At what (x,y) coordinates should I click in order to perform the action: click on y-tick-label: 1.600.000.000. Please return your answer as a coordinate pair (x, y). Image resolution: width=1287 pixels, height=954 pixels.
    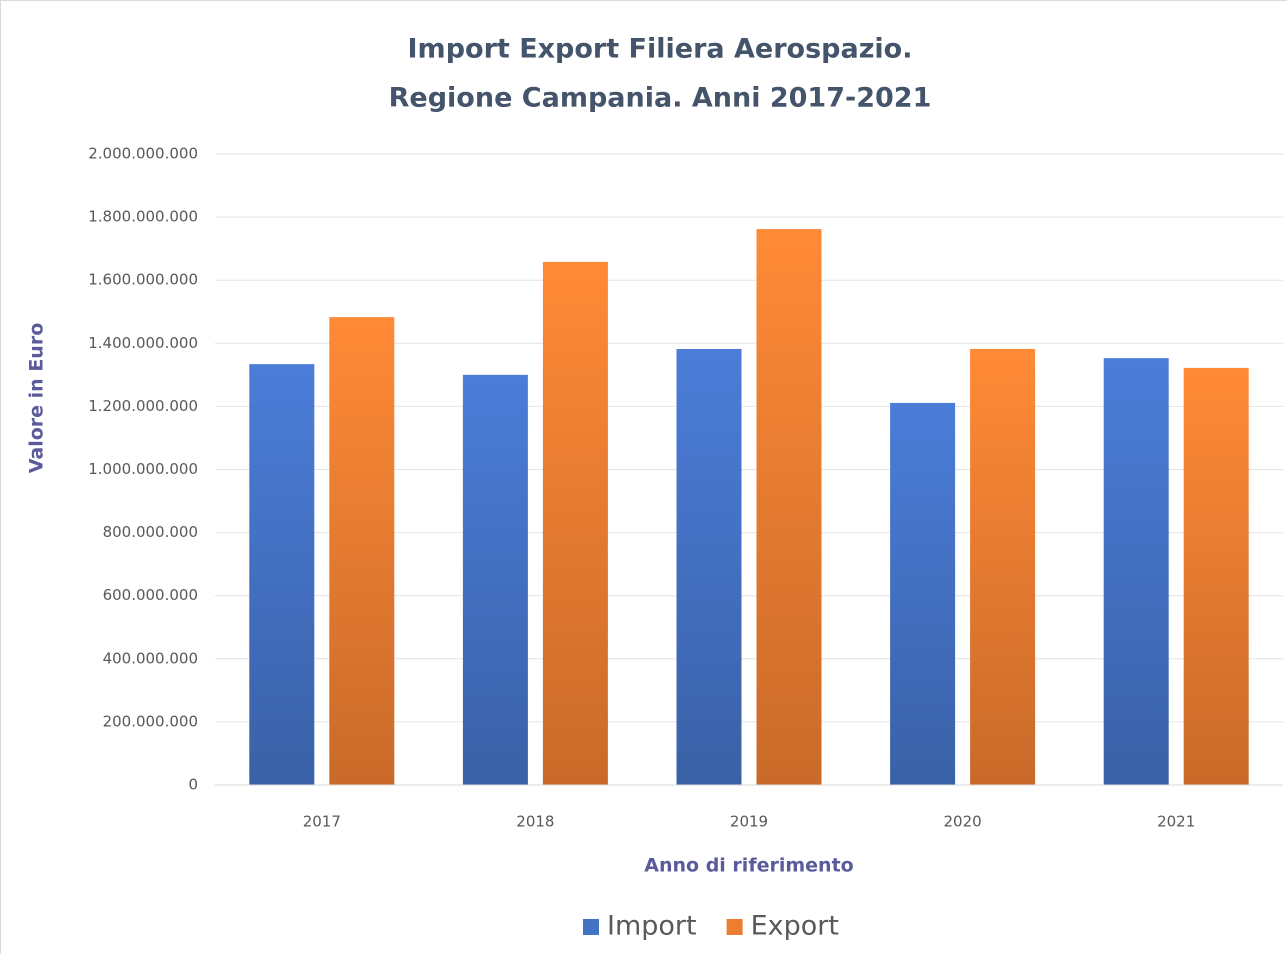
    Looking at the image, I should click on (143, 280).